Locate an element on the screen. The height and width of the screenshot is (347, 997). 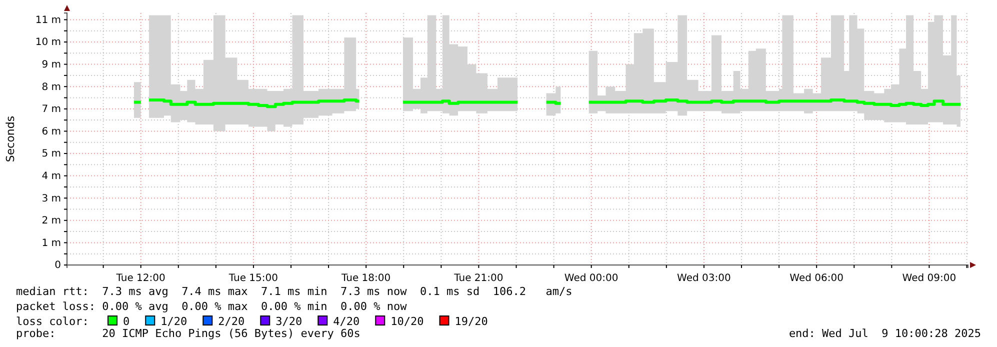
y-tick-label: 10 m is located at coordinates (48, 42).